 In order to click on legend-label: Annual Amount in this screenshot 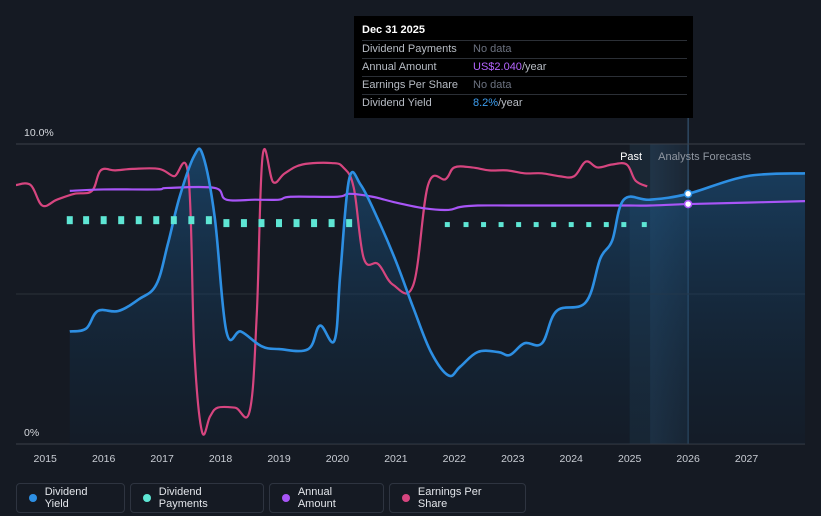, I will do `click(316, 498)`.